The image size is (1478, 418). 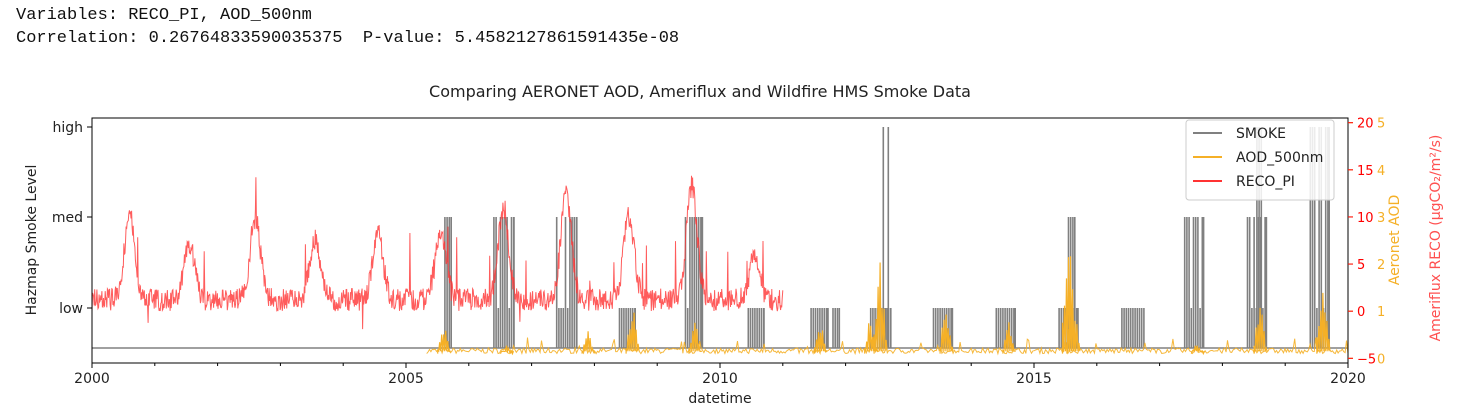 I want to click on reco-tick-label: −5, so click(x=1366, y=359).